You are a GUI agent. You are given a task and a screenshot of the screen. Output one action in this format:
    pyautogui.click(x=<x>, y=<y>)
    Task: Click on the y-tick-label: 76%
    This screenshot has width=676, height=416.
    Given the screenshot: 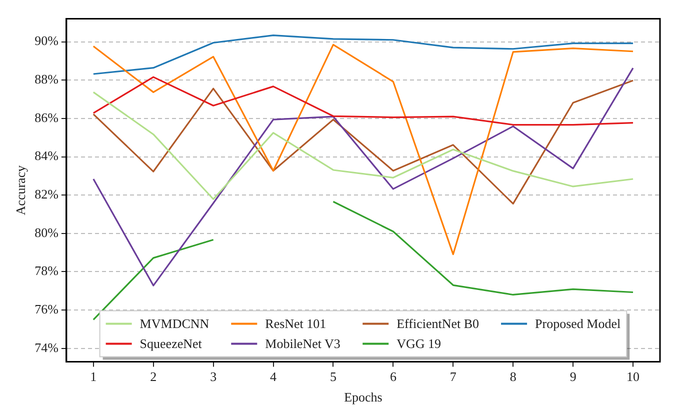 What is the action you would take?
    pyautogui.click(x=46, y=308)
    